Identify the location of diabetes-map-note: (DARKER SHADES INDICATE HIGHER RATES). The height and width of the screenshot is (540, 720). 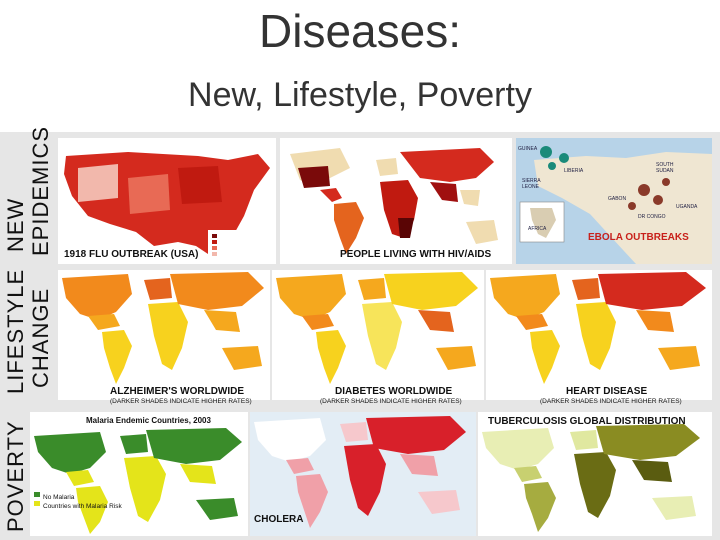
(391, 401).